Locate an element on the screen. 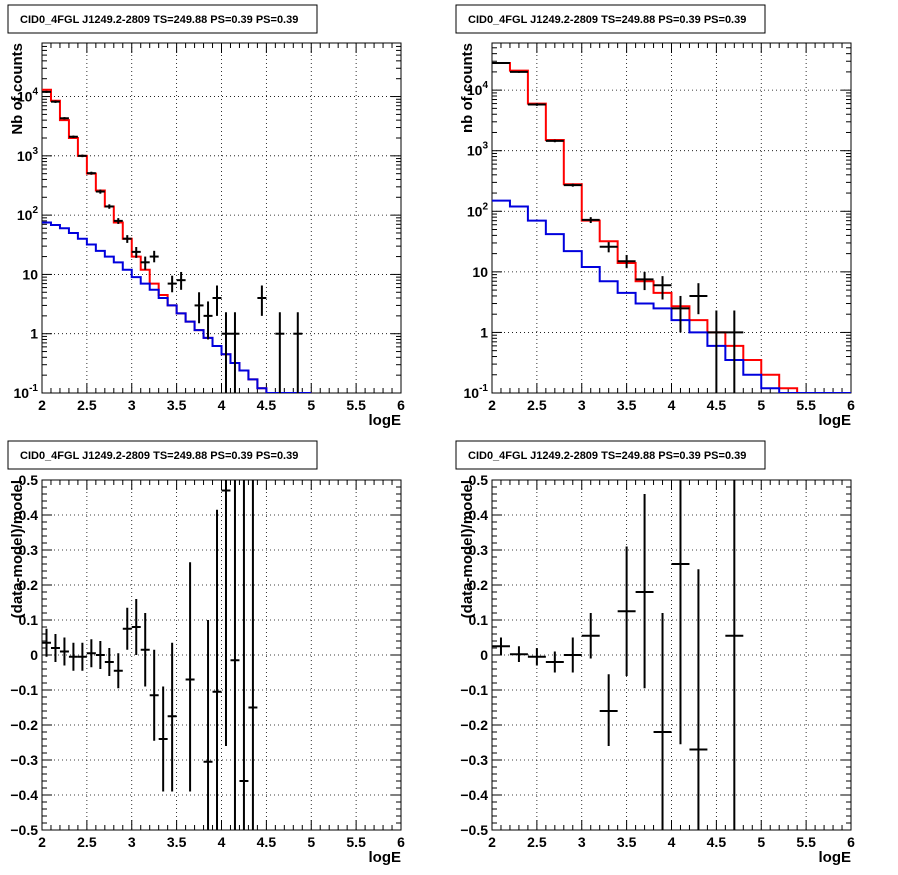 Image resolution: width=898 pixels, height=875 pixels. y-tick-label: 10⁴ is located at coordinates (28, 96).